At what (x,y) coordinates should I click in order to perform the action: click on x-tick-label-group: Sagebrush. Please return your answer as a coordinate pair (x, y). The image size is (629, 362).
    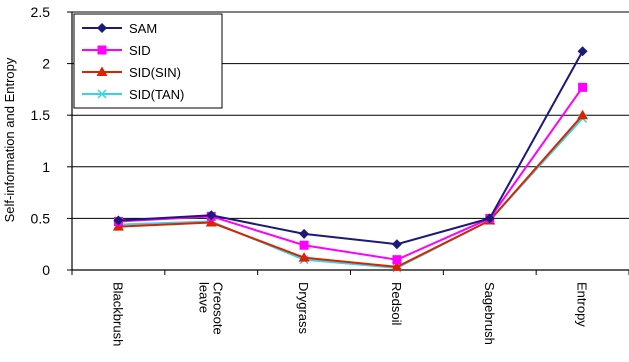
    Looking at the image, I should click on (489, 313).